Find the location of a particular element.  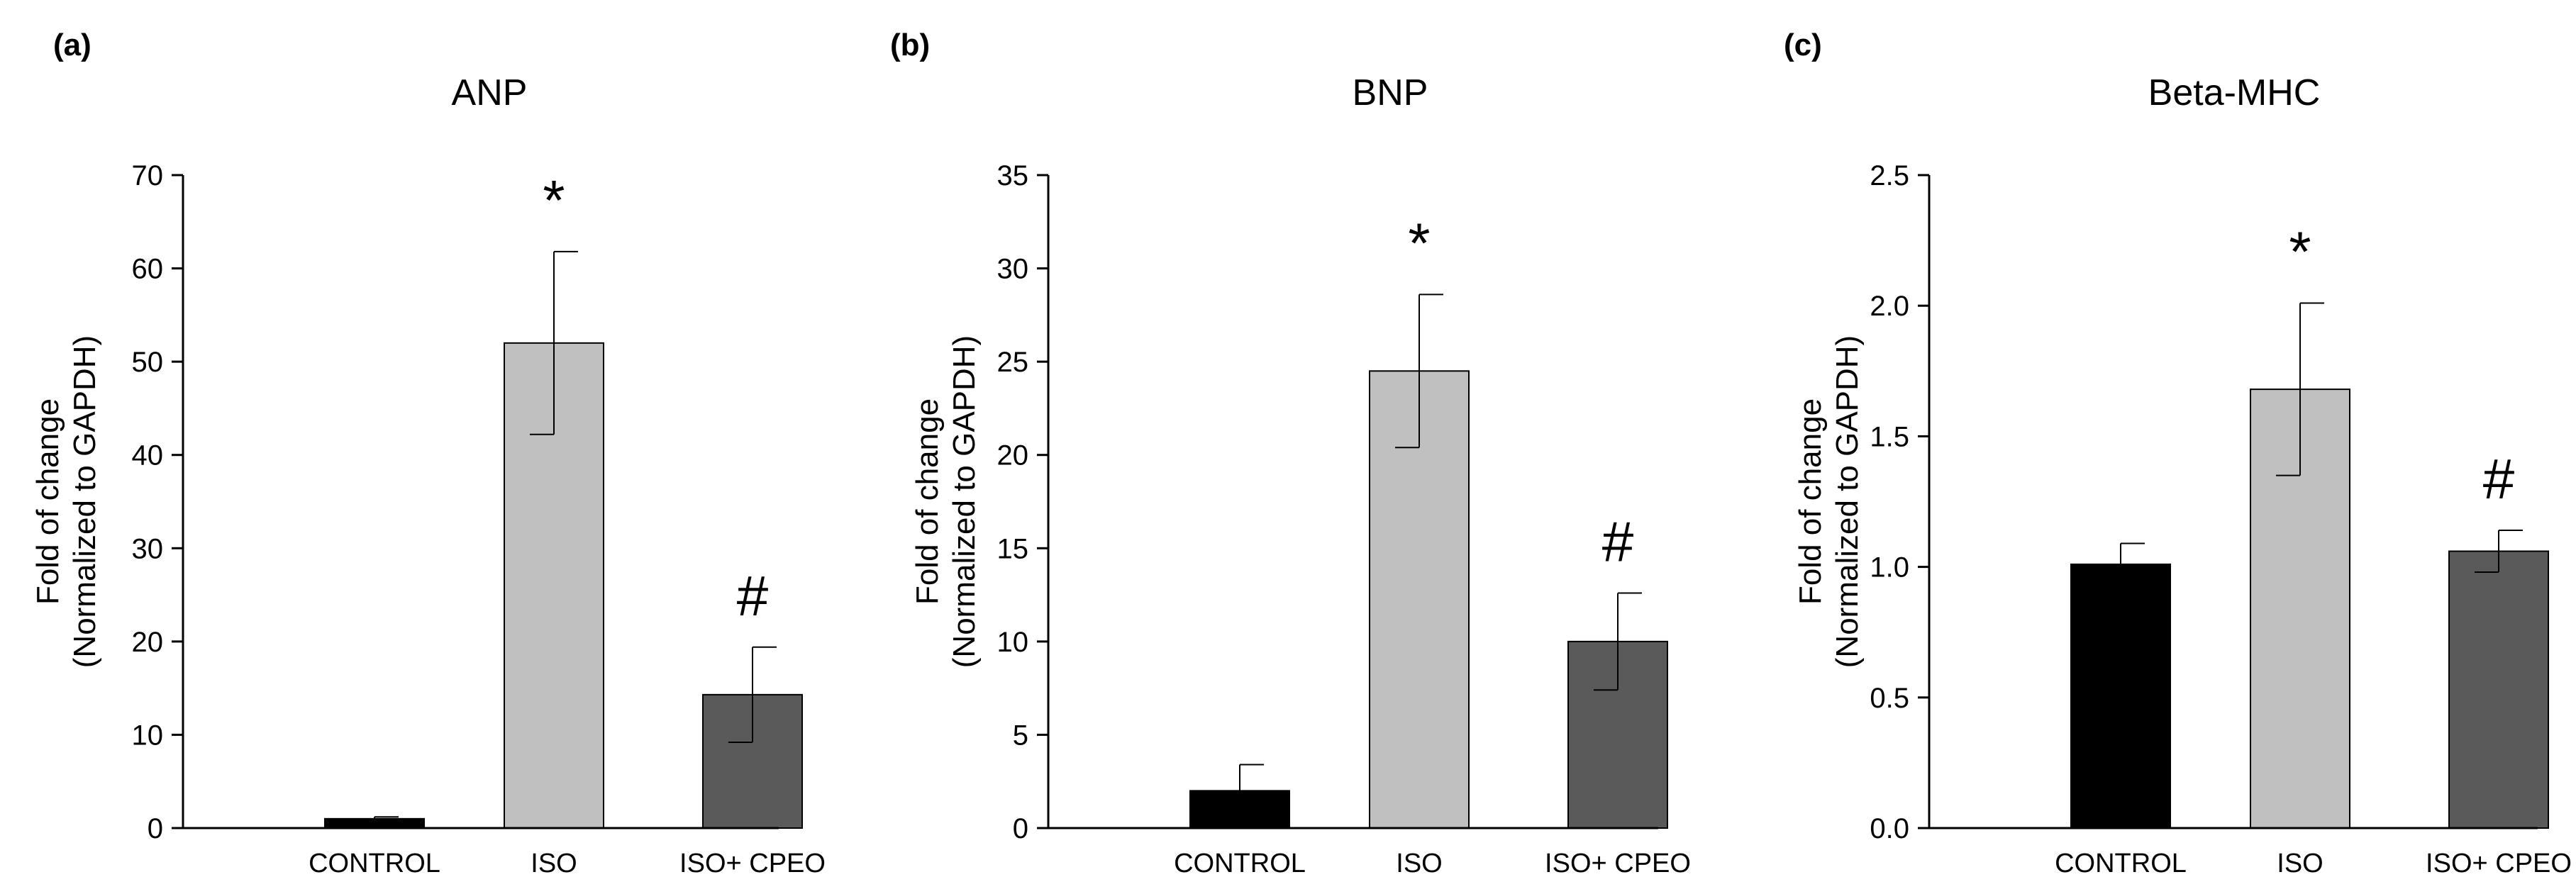

y-tick-label: 50 is located at coordinates (148, 362).